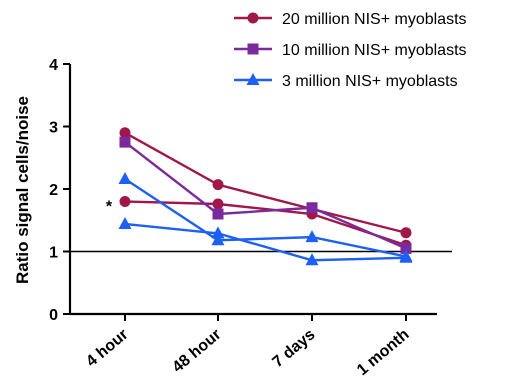  What do you see at coordinates (53, 128) in the screenshot?
I see `y-tick-label: 3` at bounding box center [53, 128].